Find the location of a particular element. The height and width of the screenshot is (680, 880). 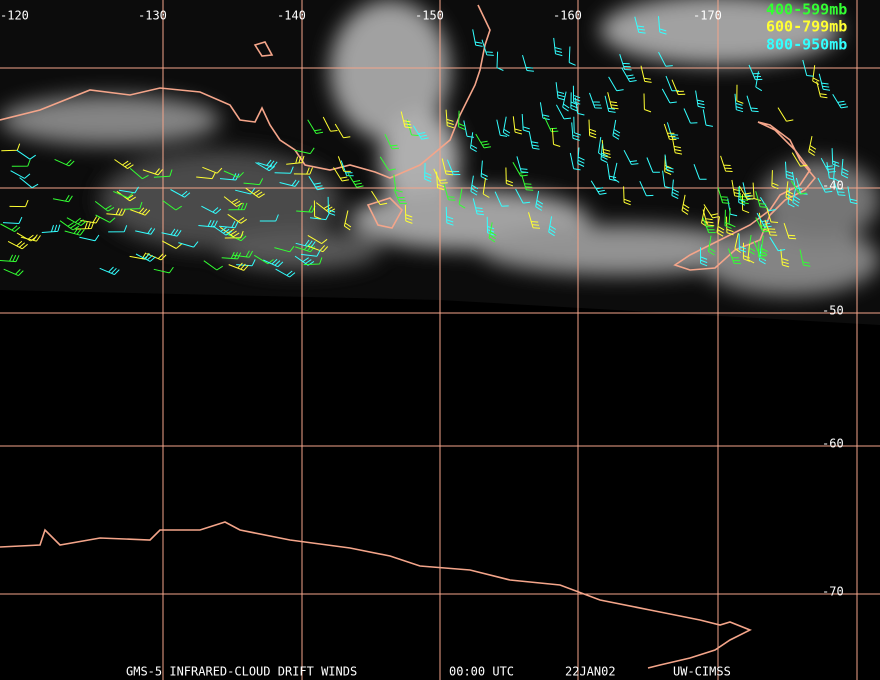

new-zealand is located at coordinates (745, 196).